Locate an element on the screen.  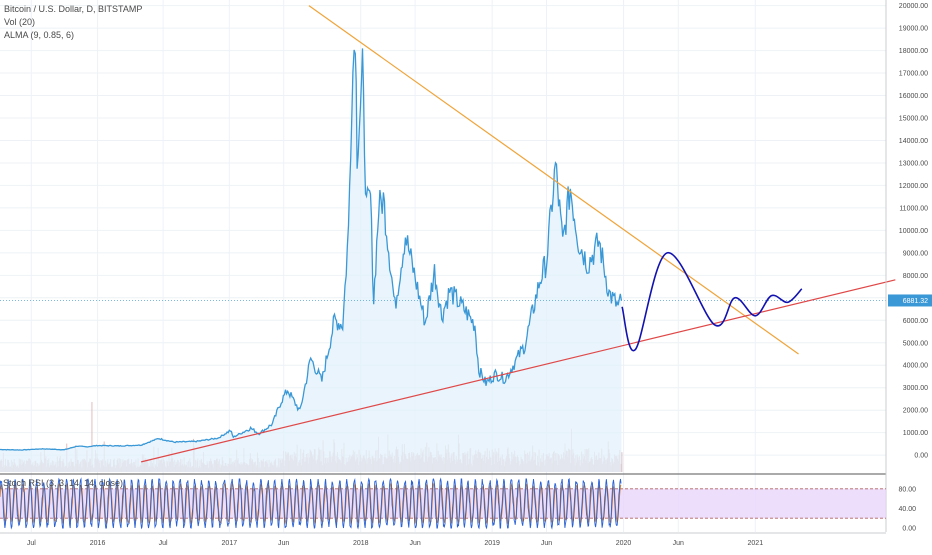
price-axis-label: 16000.00 is located at coordinates (913, 96).